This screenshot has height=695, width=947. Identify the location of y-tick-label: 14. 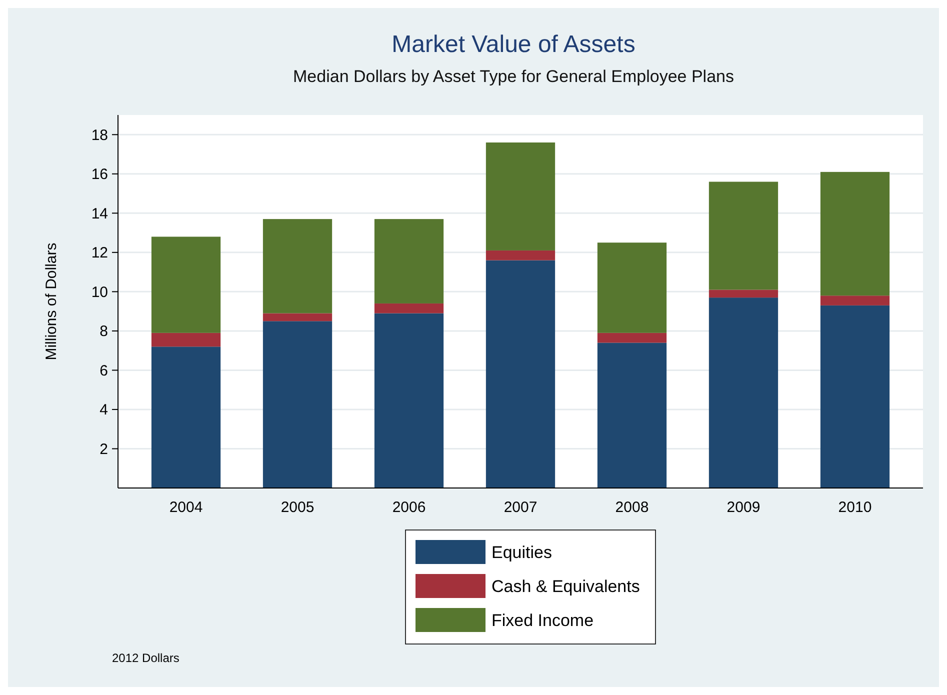
(99, 213).